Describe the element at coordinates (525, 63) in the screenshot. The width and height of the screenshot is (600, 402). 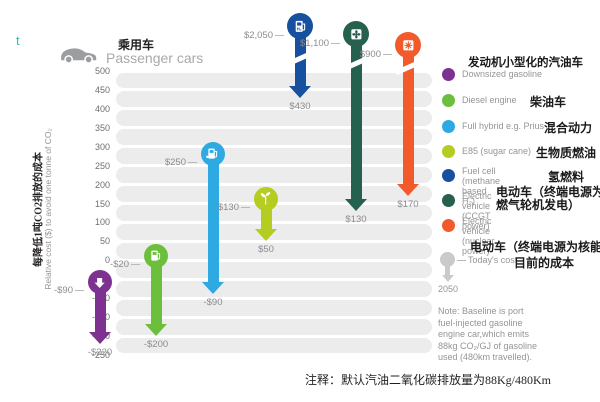
I see `legend-header-cn: 发动机小型化的汽油车` at that location.